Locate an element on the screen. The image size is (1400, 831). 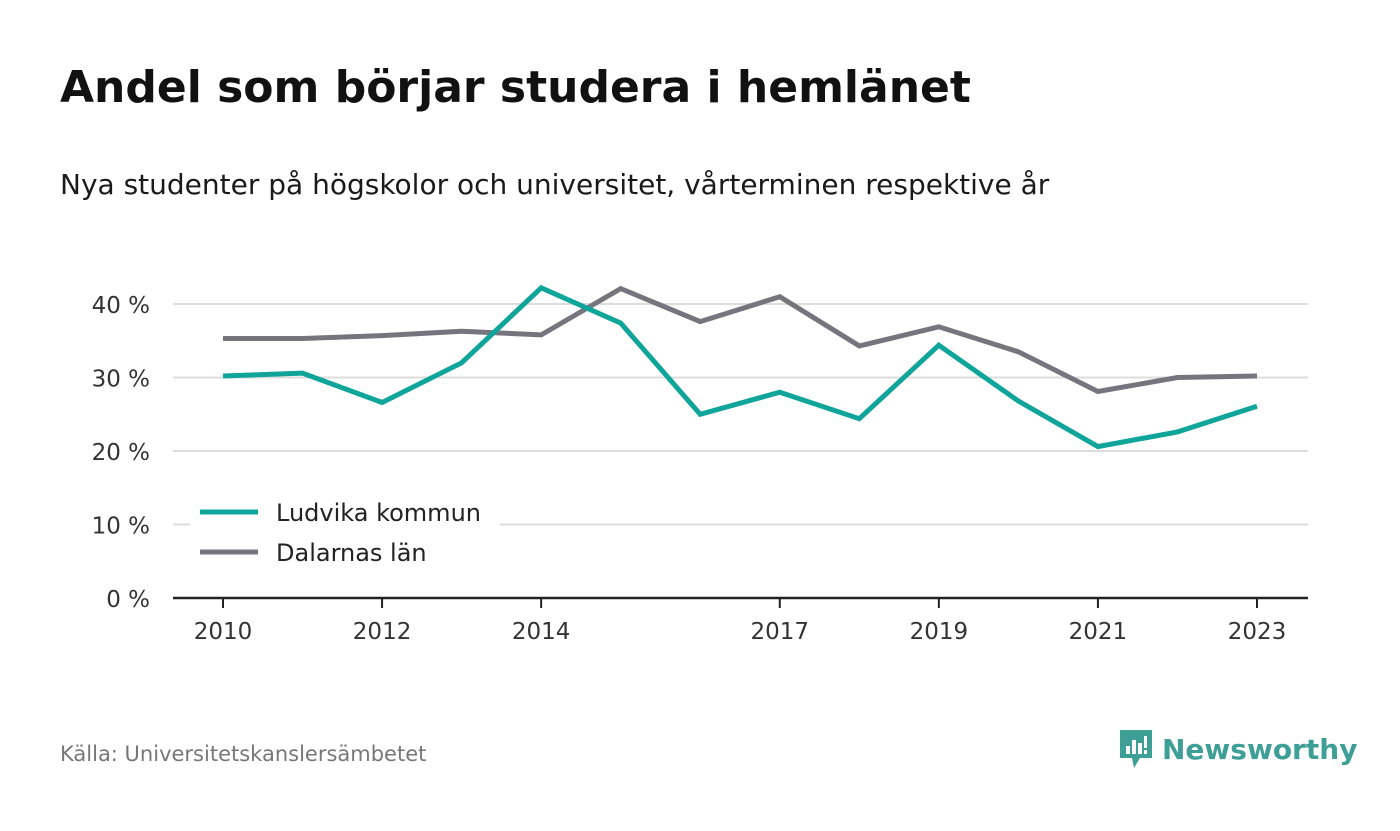
legend-background is located at coordinates (345, 536).